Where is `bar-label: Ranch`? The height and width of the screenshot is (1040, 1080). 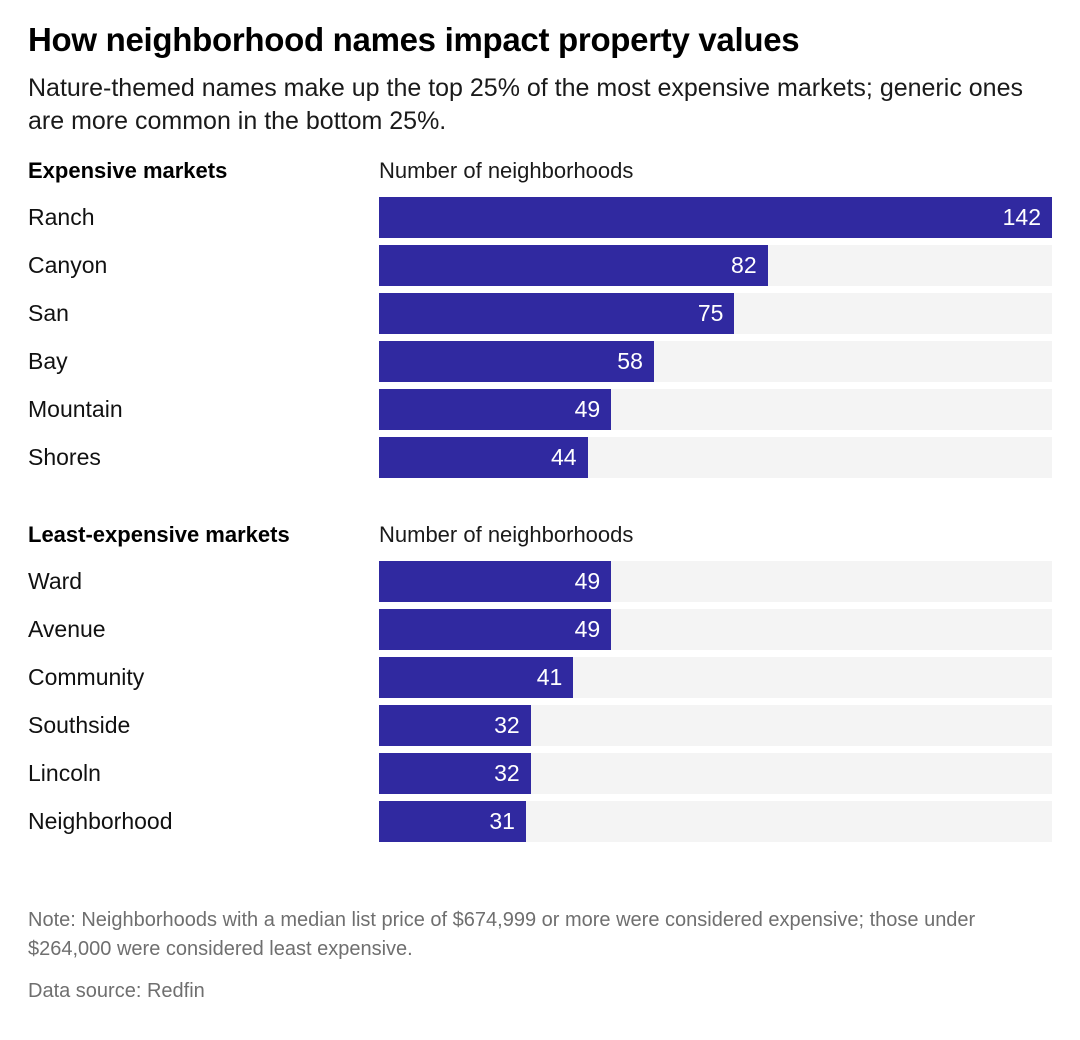 bar-label: Ranch is located at coordinates (61, 217).